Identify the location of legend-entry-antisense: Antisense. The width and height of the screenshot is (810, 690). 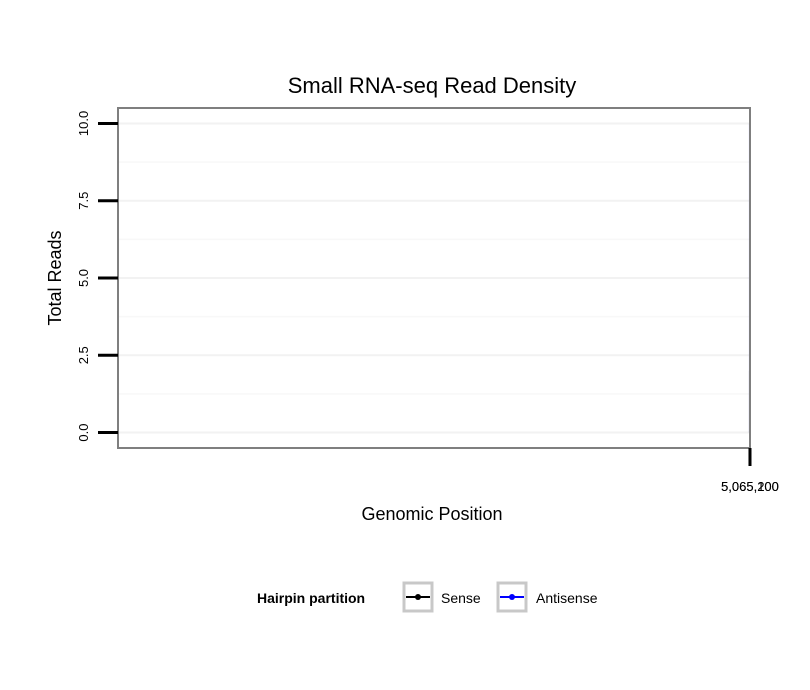
(547, 597).